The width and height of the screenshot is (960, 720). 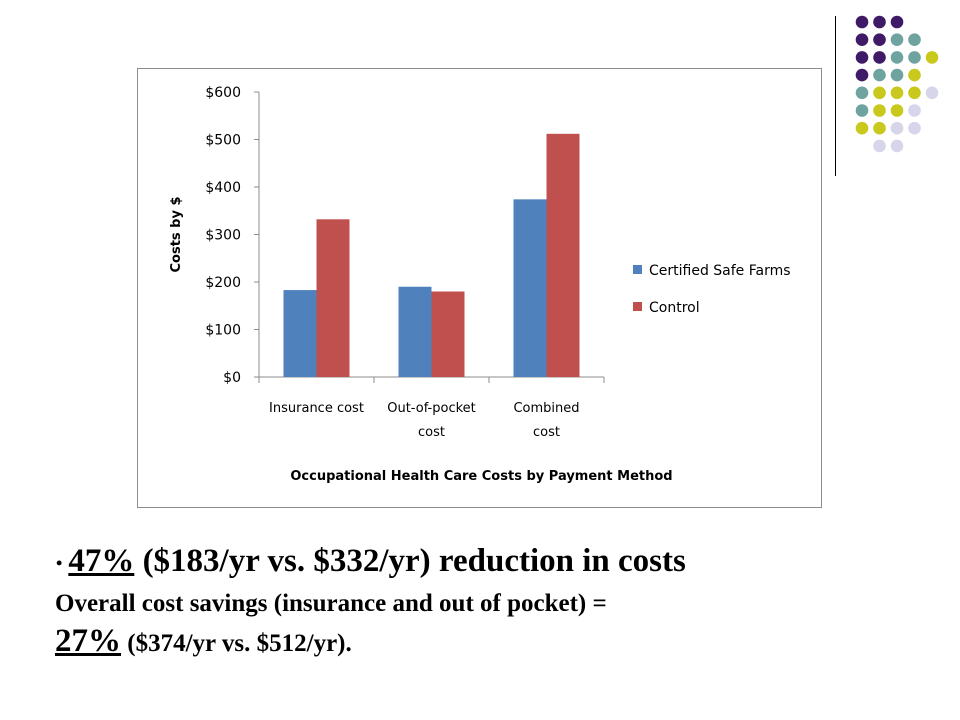 What do you see at coordinates (223, 283) in the screenshot?
I see `y-tick-label: $200` at bounding box center [223, 283].